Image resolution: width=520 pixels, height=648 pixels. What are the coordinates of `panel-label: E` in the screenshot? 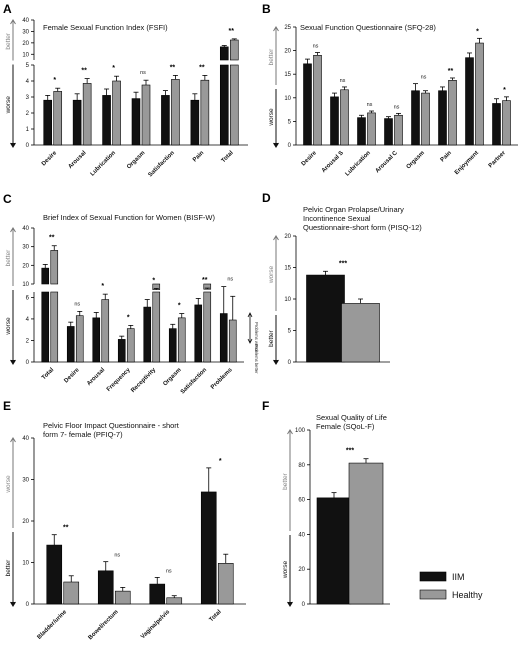 It's located at (7, 406).